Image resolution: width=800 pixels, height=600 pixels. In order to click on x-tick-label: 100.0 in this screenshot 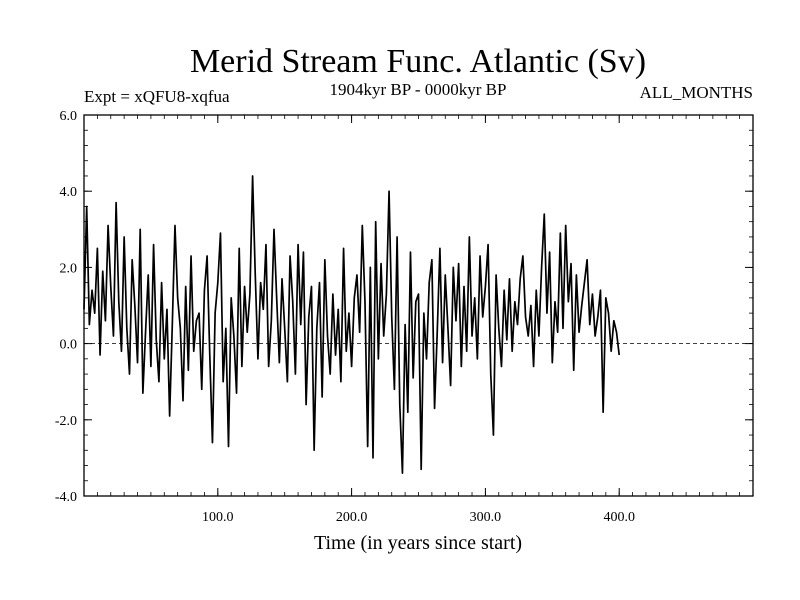, I will do `click(218, 517)`.